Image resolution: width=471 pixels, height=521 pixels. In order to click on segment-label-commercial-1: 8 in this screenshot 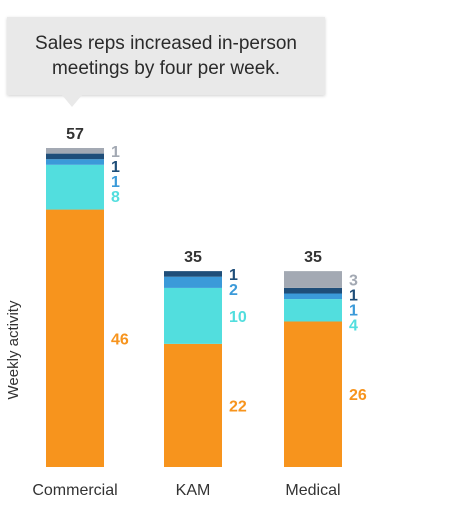, I will do `click(115, 197)`.